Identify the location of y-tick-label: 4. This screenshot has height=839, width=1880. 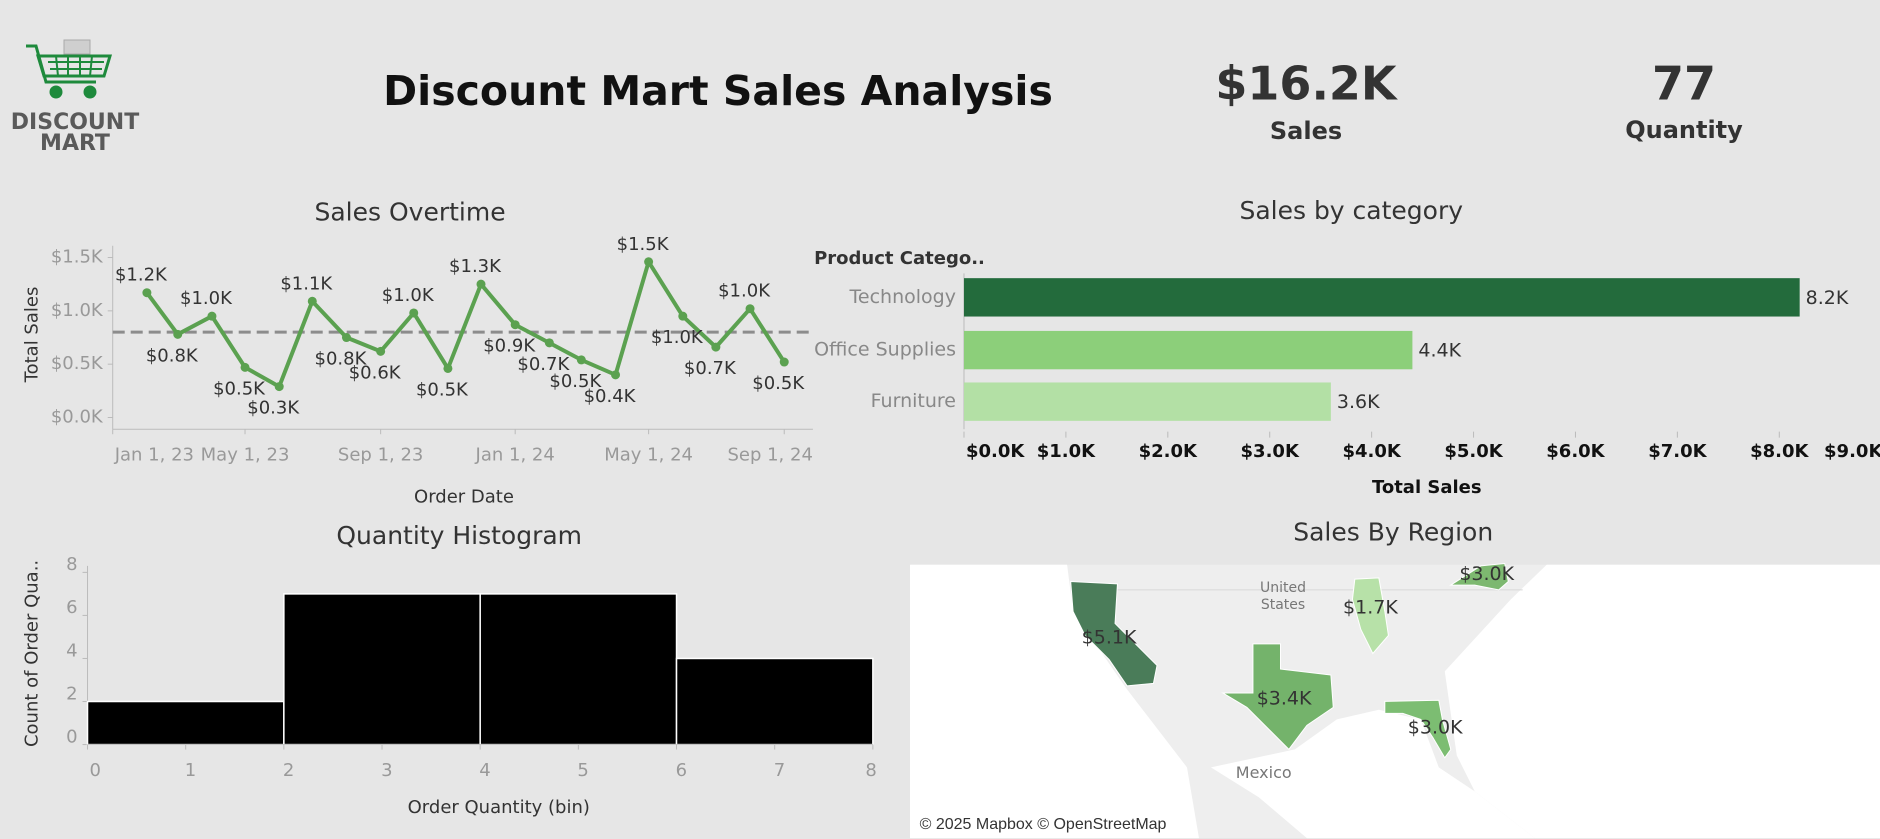
(71, 650).